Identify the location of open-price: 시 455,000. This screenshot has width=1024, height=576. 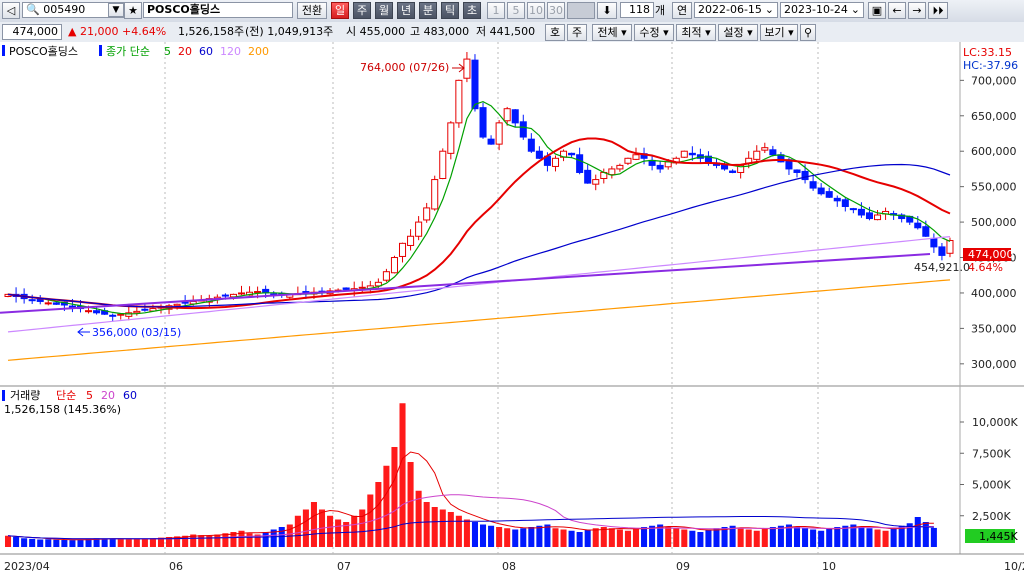
(376, 31).